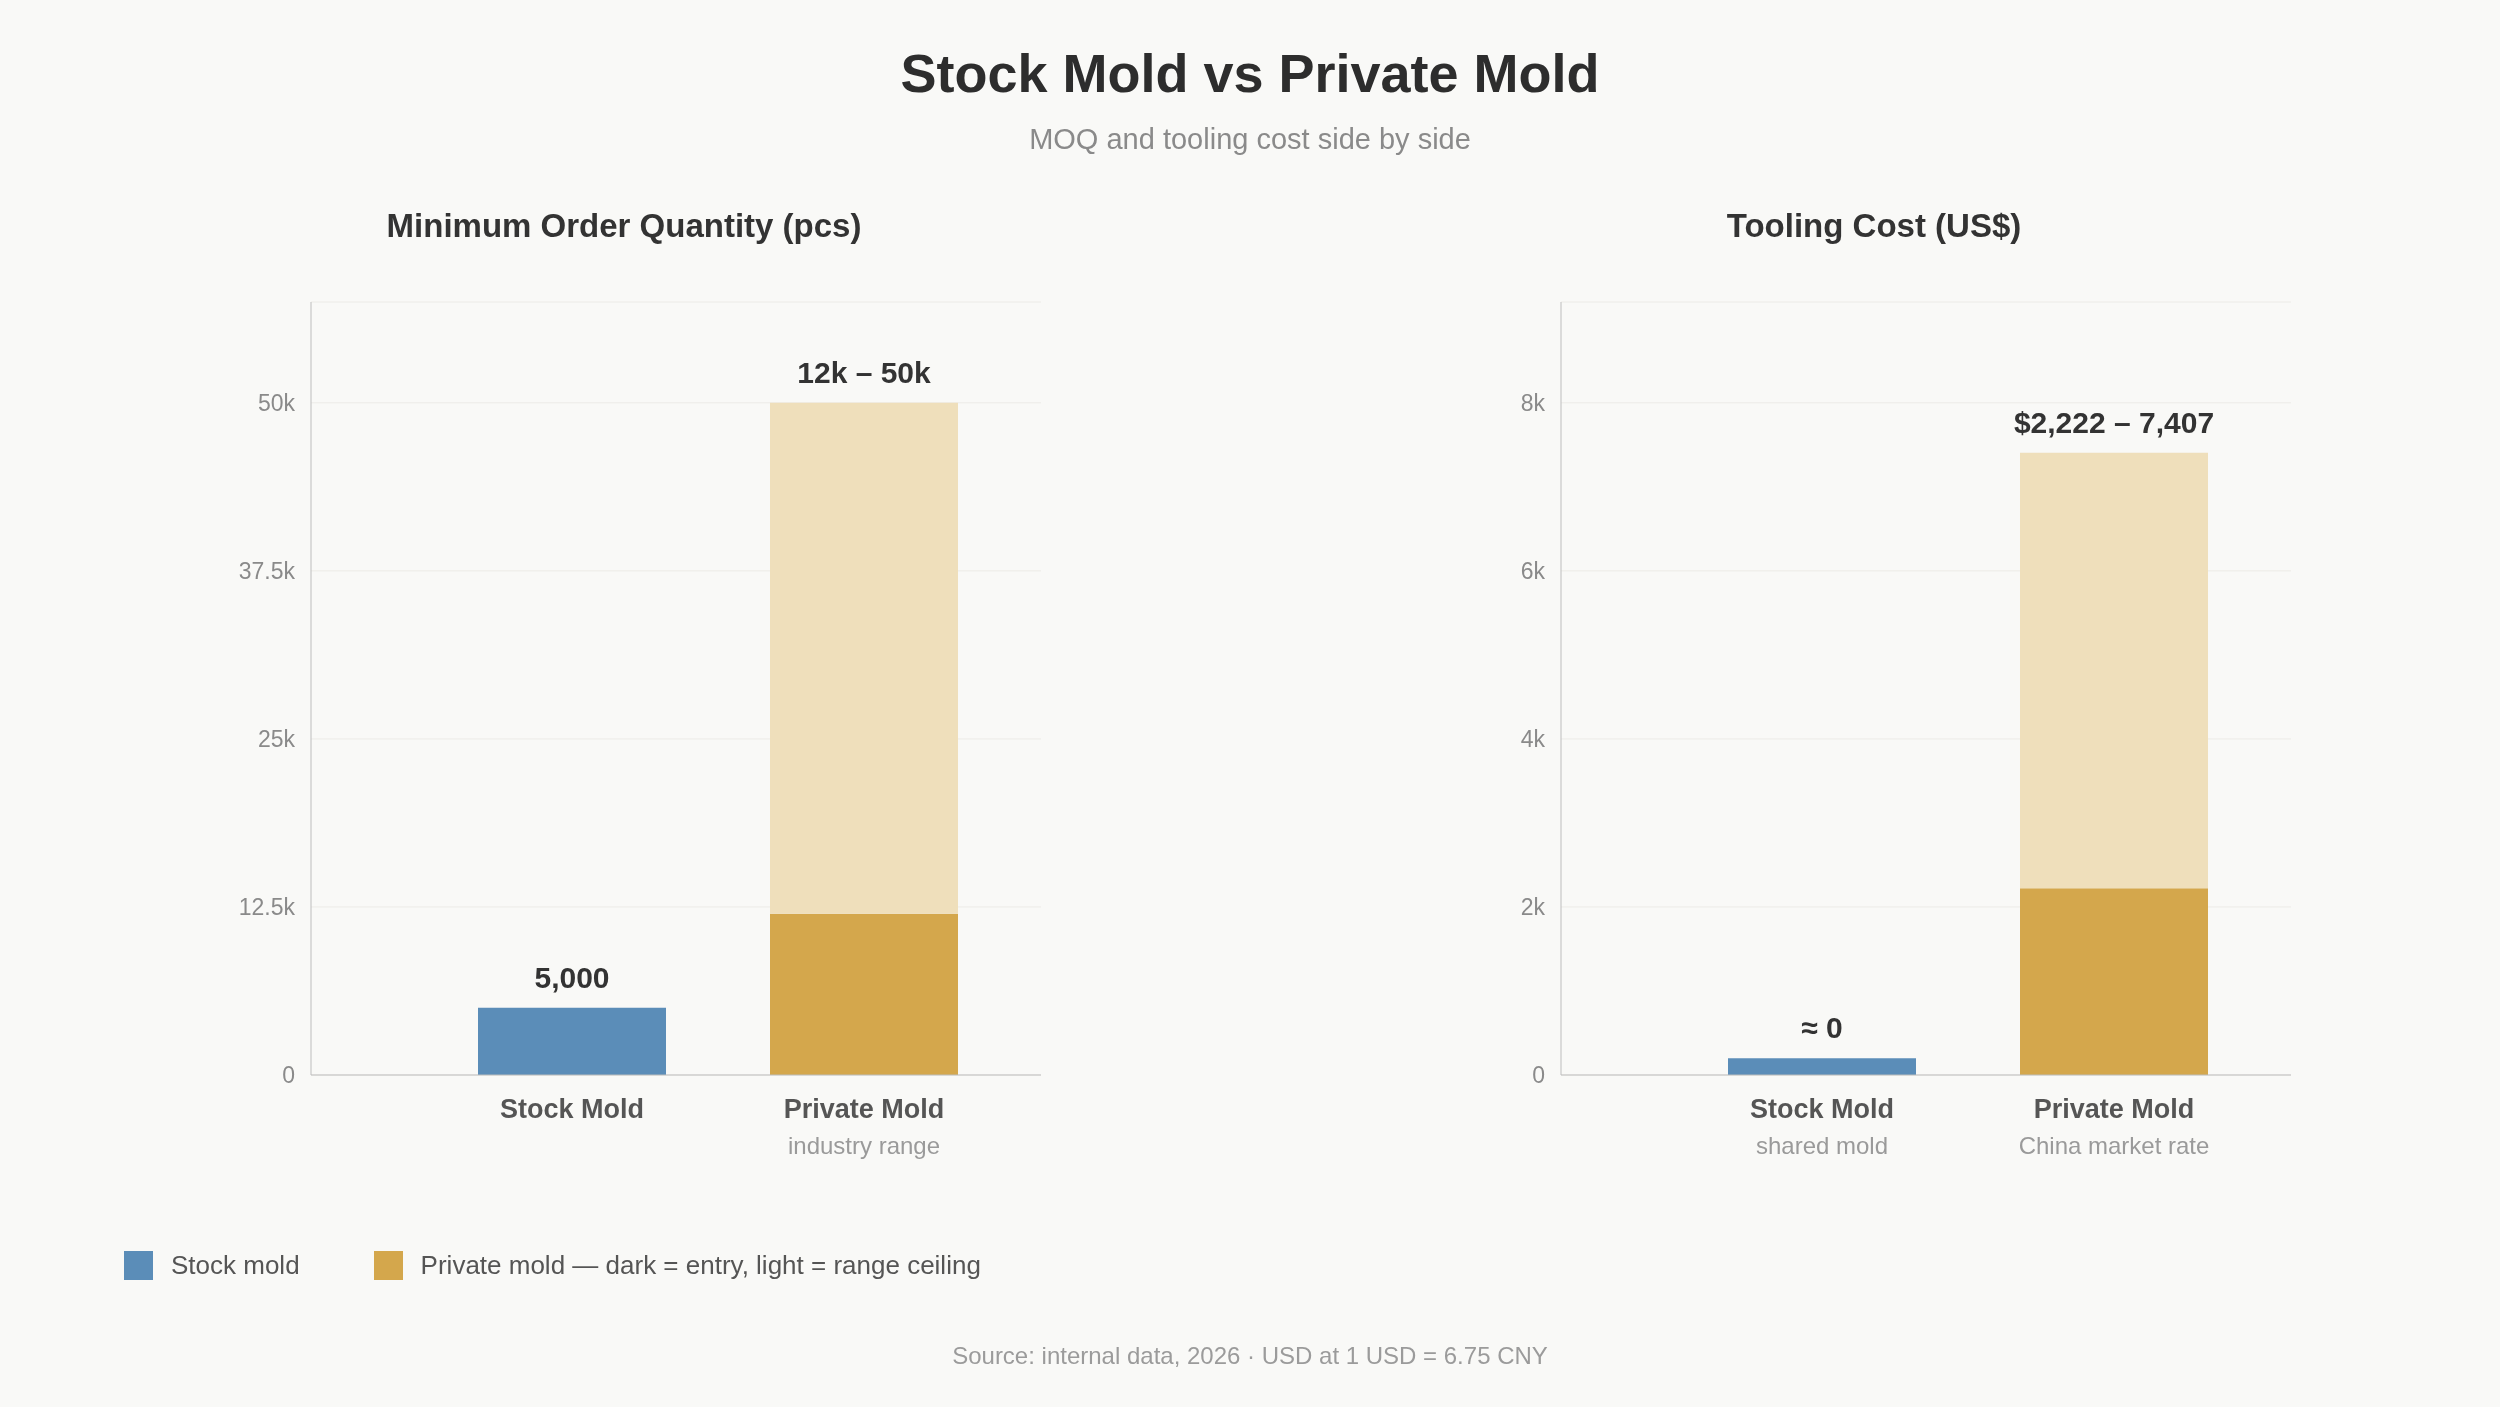  What do you see at coordinates (1533, 402) in the screenshot?
I see `y-tick-label: 8k` at bounding box center [1533, 402].